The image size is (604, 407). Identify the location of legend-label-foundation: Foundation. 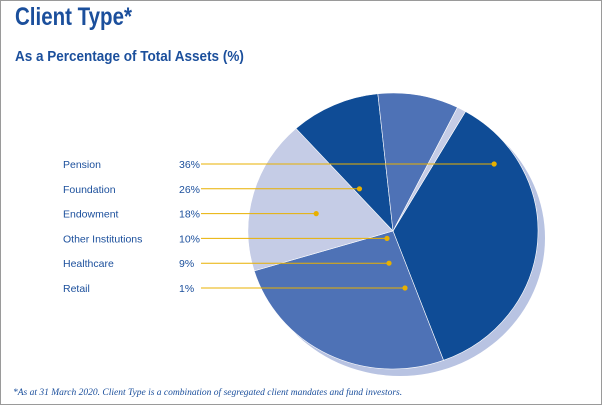
(89, 190).